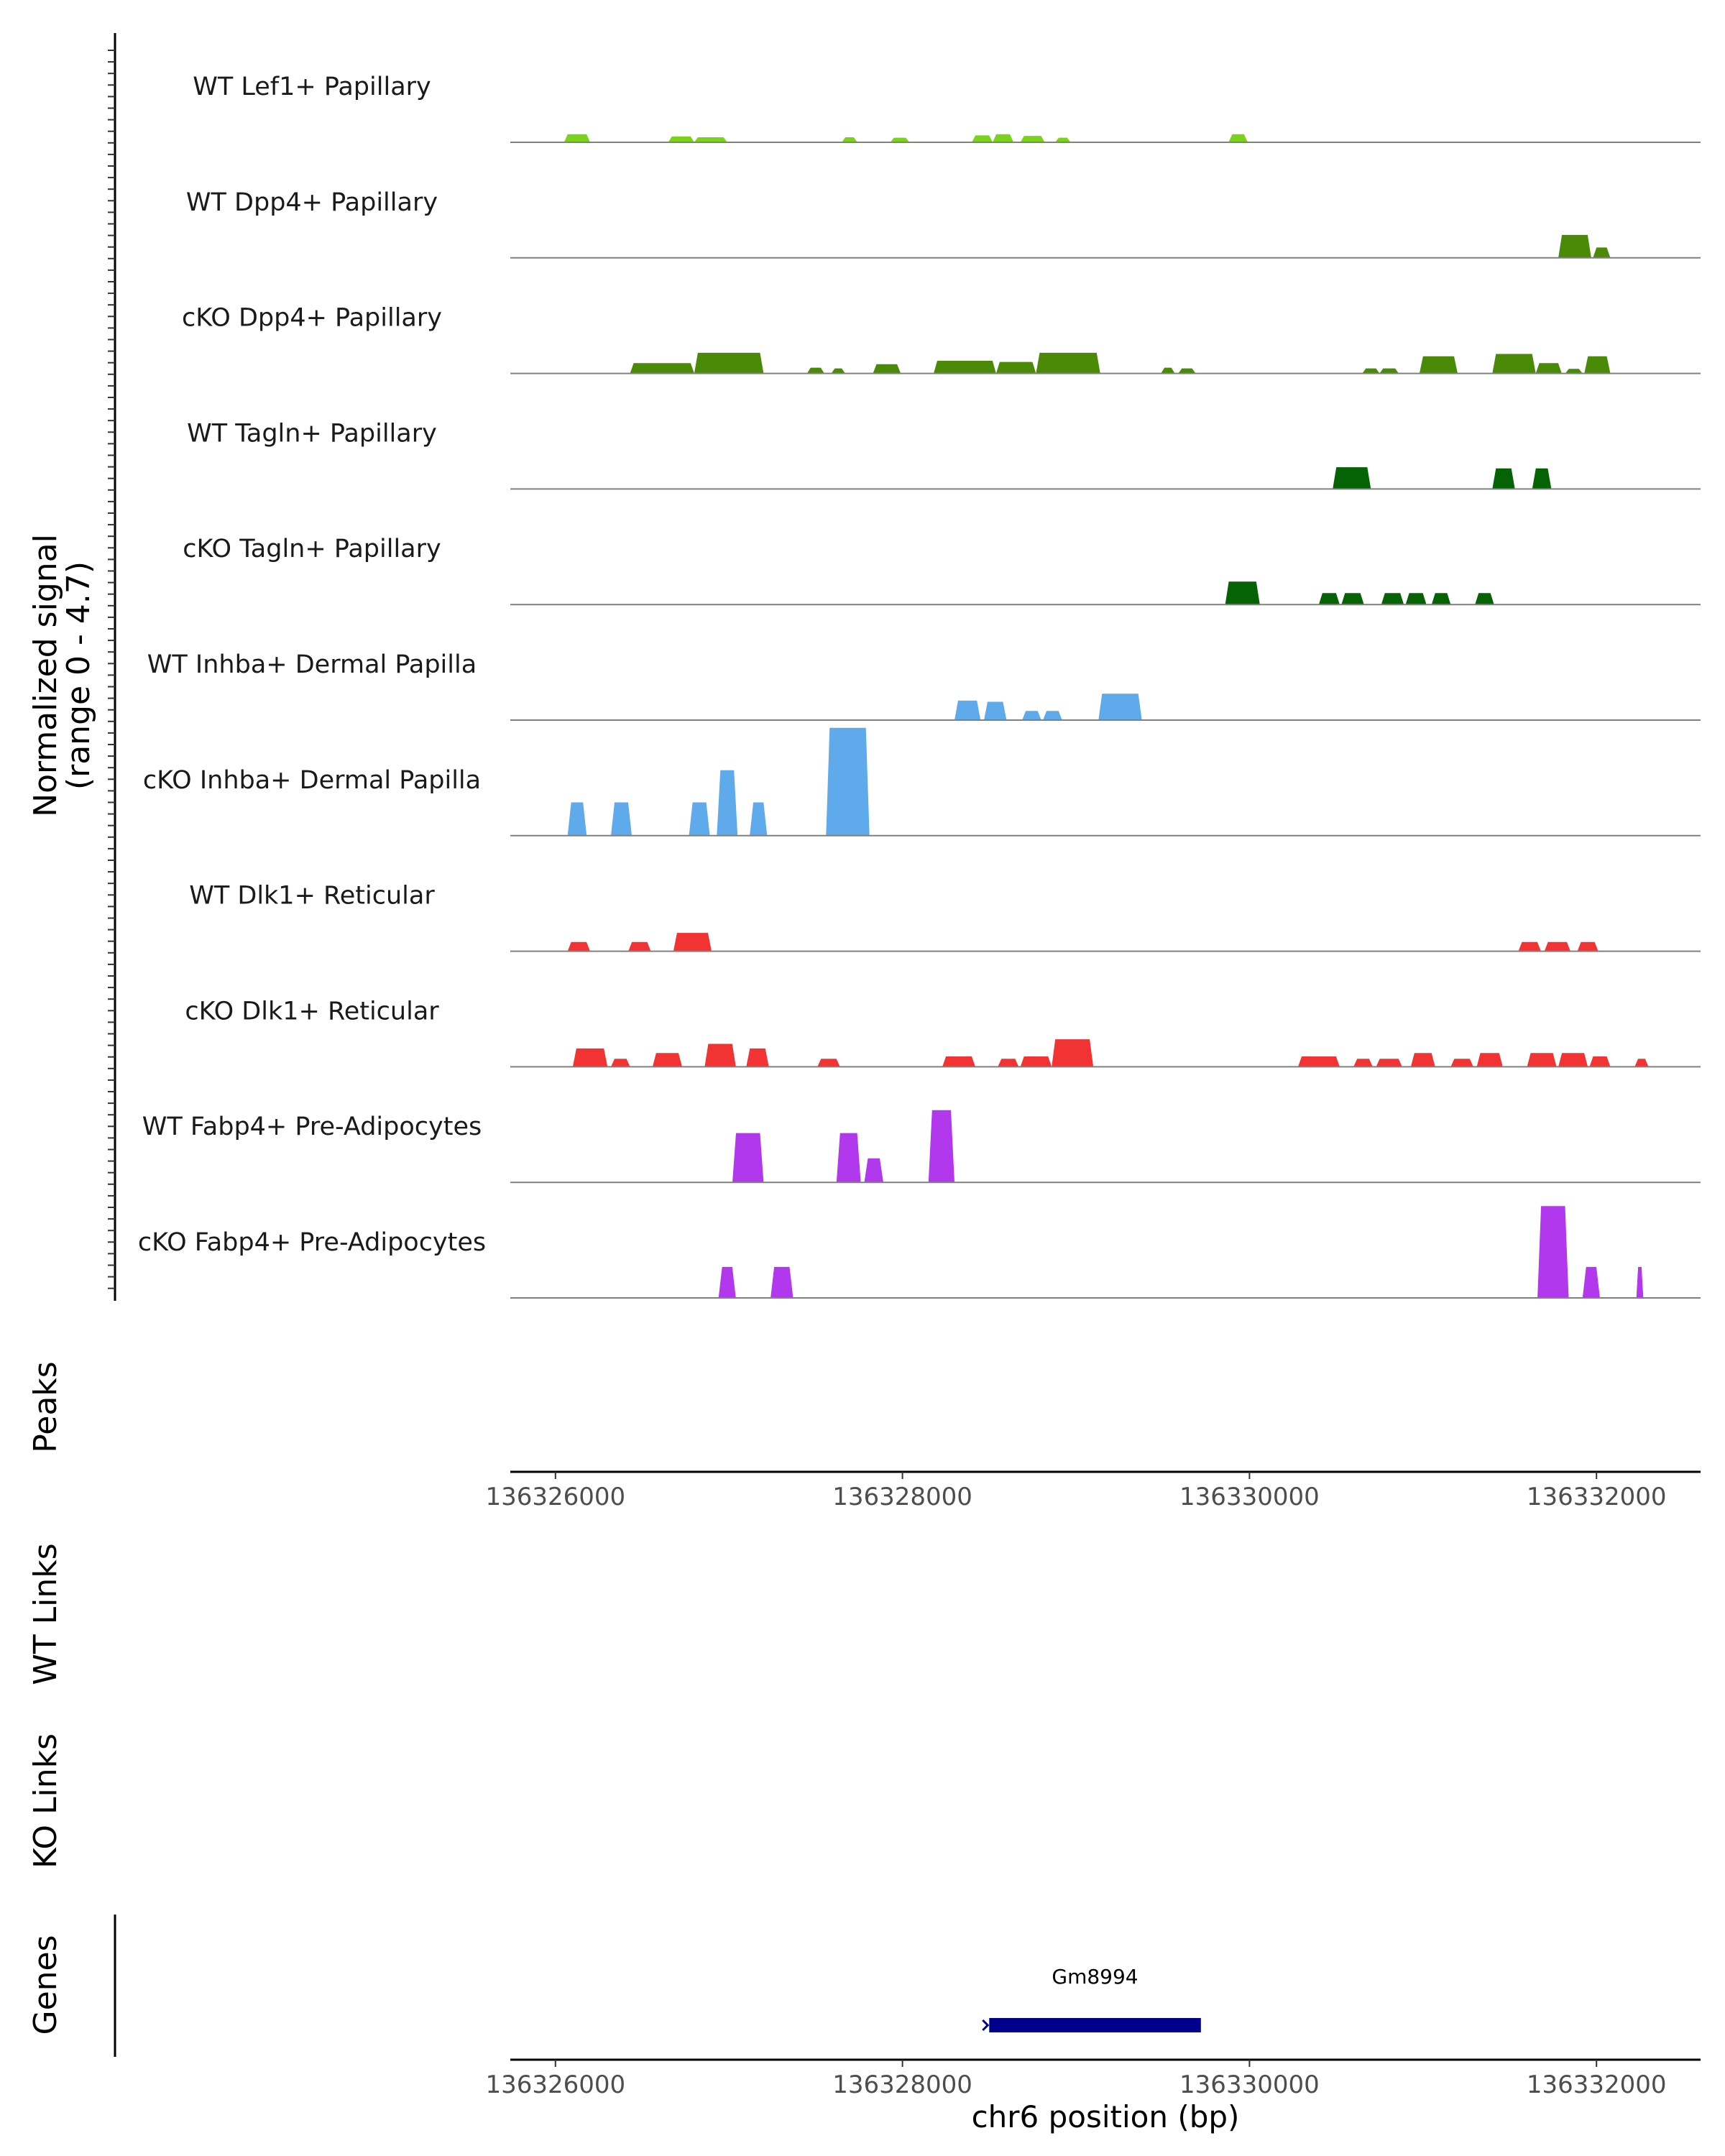 This screenshot has width=1725, height=2156. I want to click on track-label: WT Lef1+ Papillary, so click(312, 87).